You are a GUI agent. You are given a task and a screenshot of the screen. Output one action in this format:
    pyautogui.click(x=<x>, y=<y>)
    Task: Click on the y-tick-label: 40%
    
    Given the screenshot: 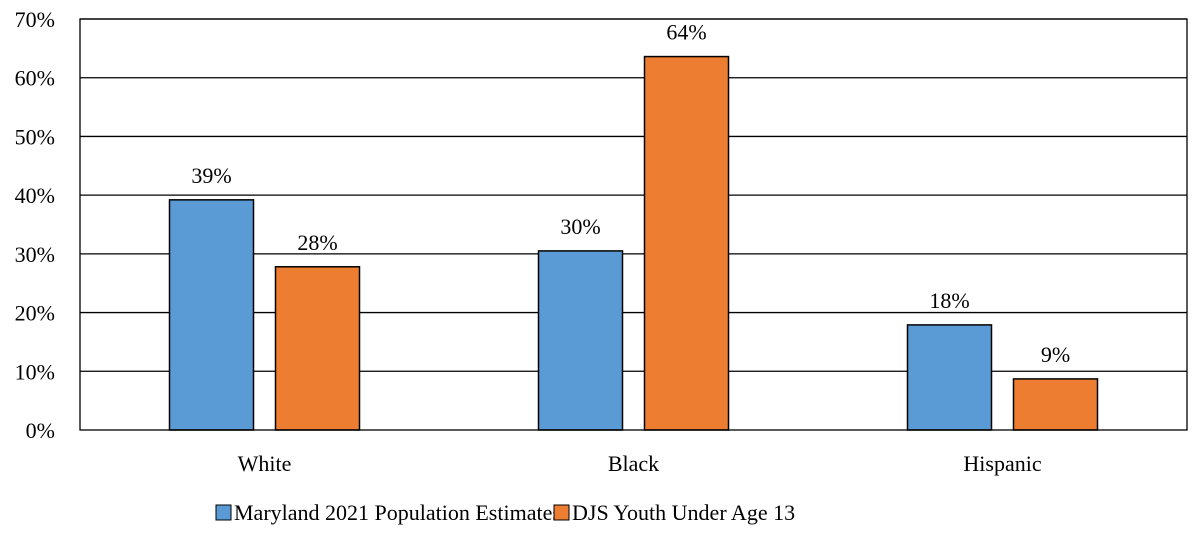 What is the action you would take?
    pyautogui.click(x=35, y=195)
    